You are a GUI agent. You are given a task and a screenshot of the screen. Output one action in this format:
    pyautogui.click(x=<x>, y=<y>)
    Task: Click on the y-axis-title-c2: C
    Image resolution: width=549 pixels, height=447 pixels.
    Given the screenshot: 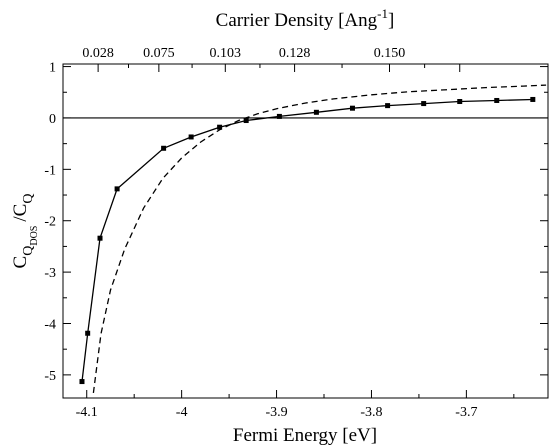 What is the action you would take?
    pyautogui.click(x=20, y=210)
    